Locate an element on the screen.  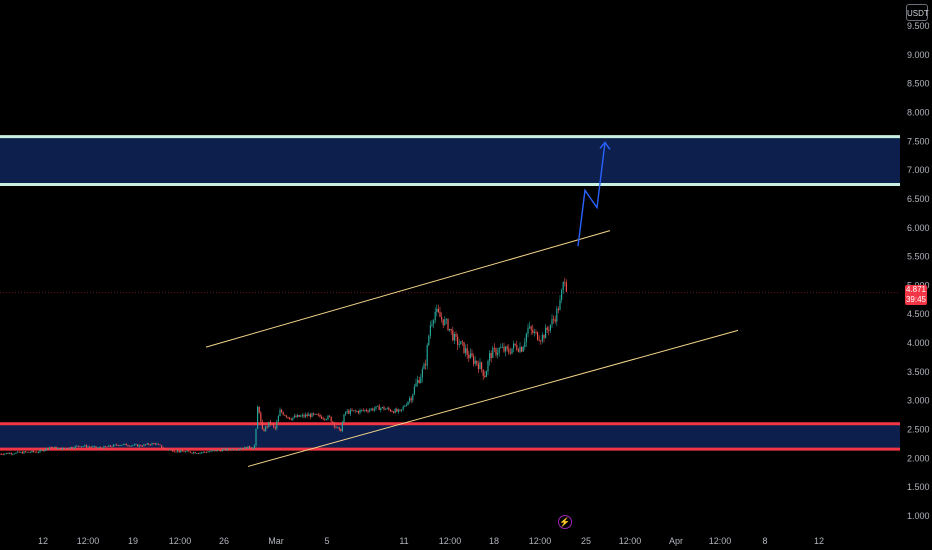
support-zone is located at coordinates (450, 436).